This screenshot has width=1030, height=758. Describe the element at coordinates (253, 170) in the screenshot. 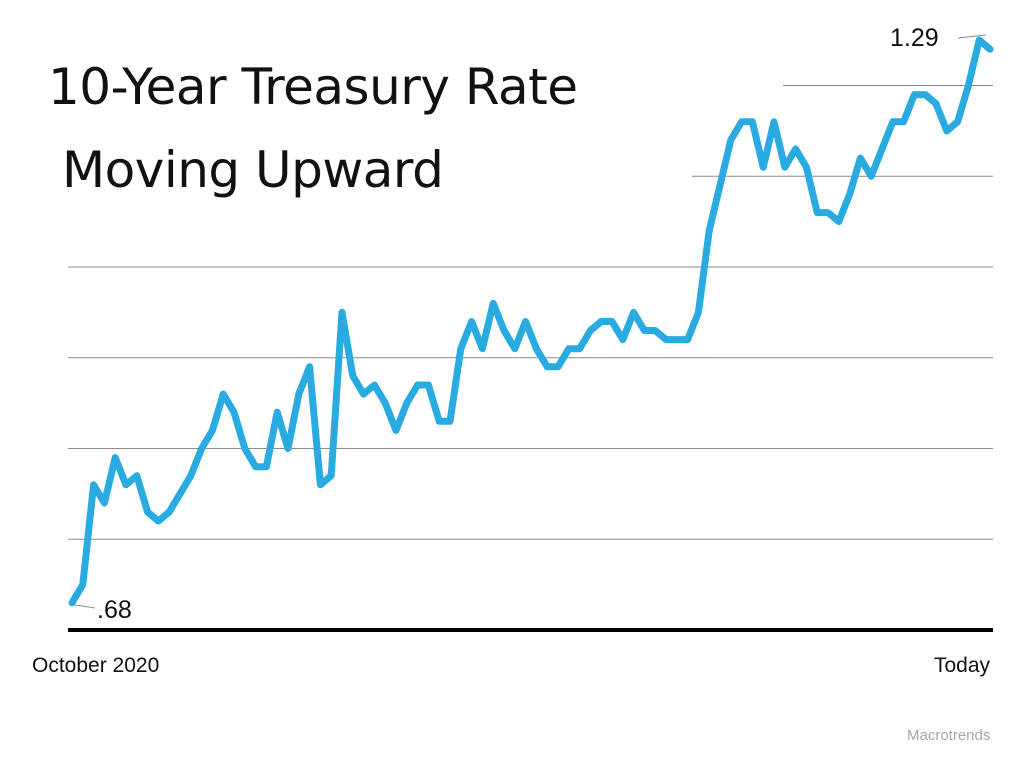

I see `chart-subtitle: Moving Upward` at that location.